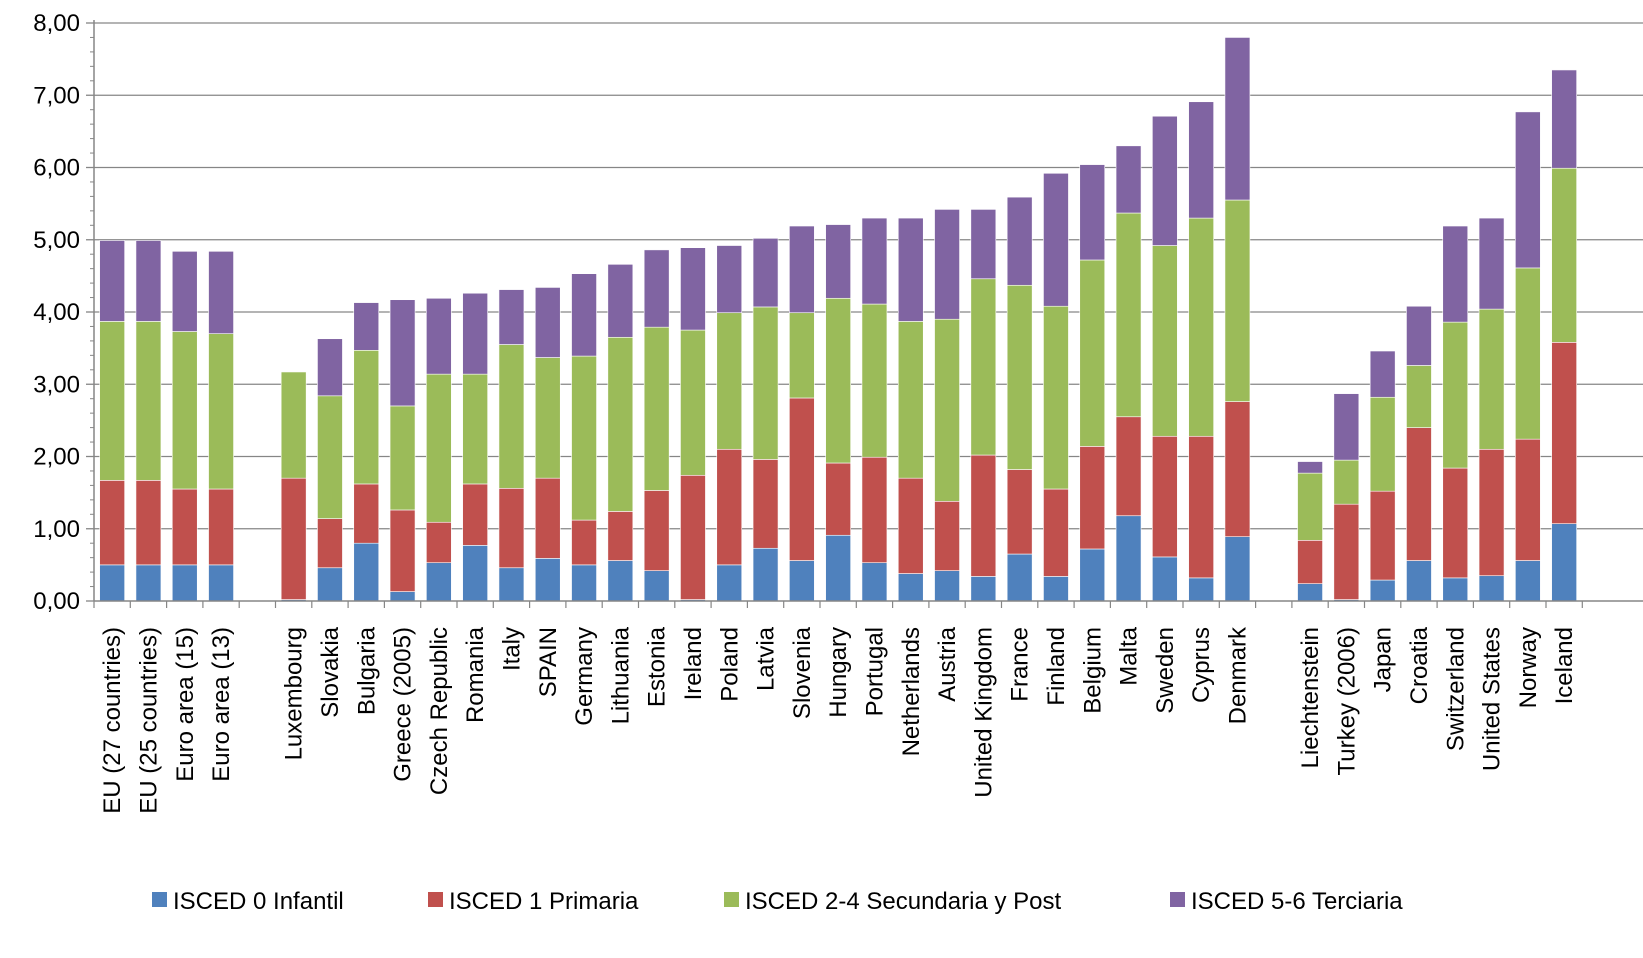 This screenshot has width=1643, height=958. I want to click on x-tick-label: Czech Republic, so click(439, 711).